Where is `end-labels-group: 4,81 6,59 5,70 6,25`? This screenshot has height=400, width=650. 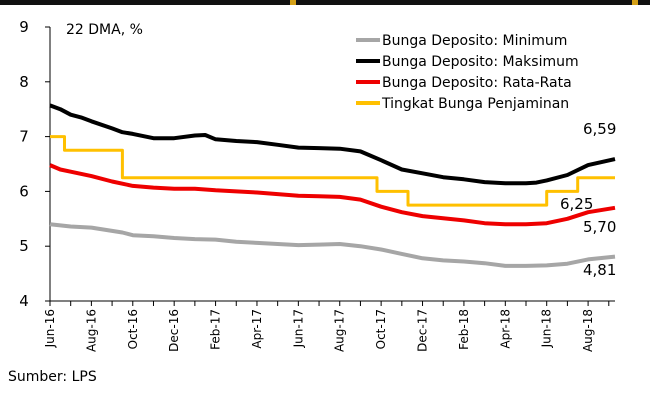
end-labels-group: 4,81 6,59 5,70 6,25 is located at coordinates (588, 199).